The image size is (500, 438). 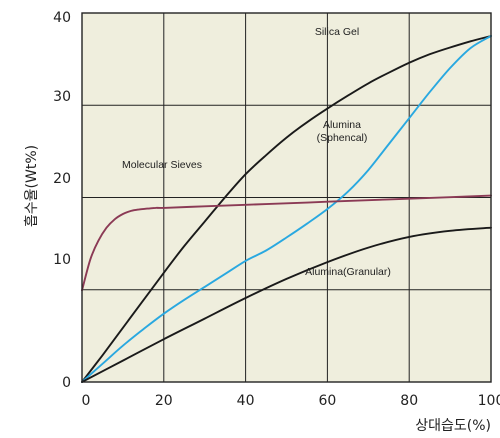 I want to click on annotation-label: Molecular Sieves, so click(x=162, y=165).